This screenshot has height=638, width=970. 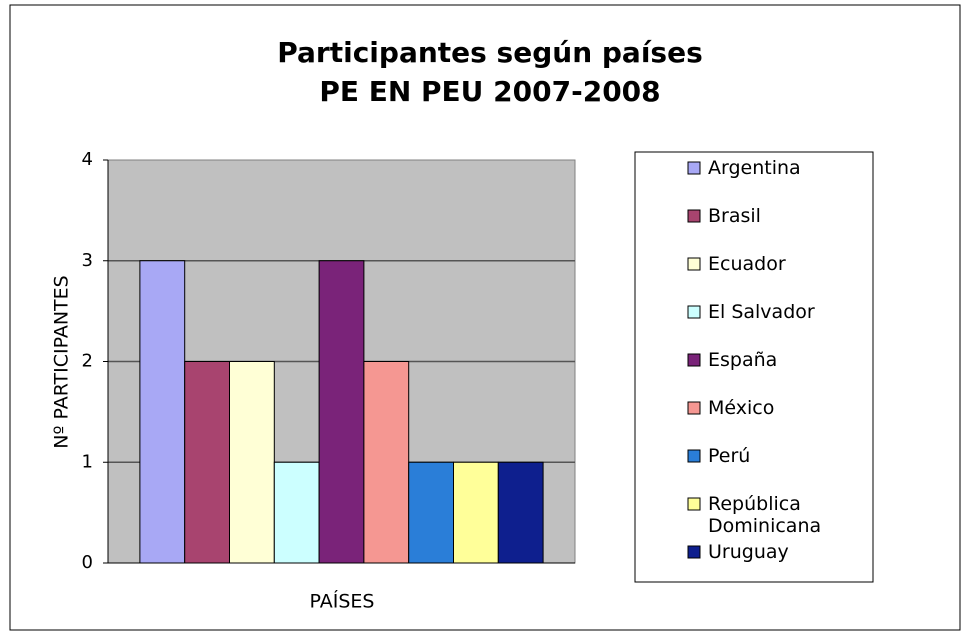 I want to click on chart-title: Participantes según países, so click(x=489, y=52).